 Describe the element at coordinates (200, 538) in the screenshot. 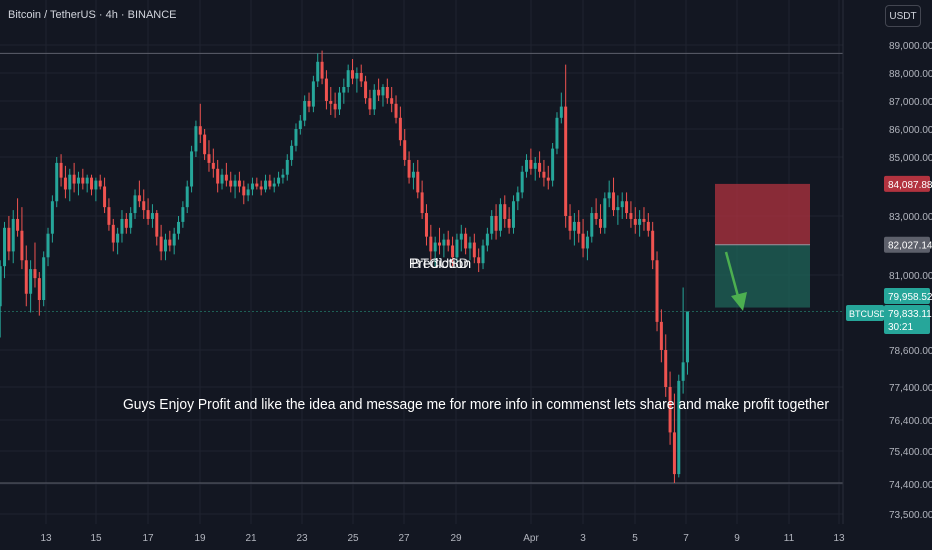

I see `x-tick-label: 19` at that location.